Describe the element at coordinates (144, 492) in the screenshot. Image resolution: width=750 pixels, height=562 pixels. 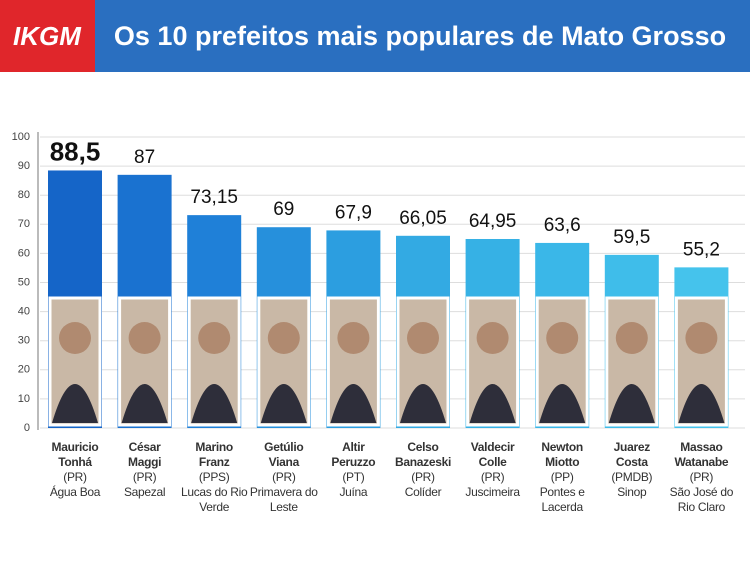
I see `city: Sapezal` at that location.